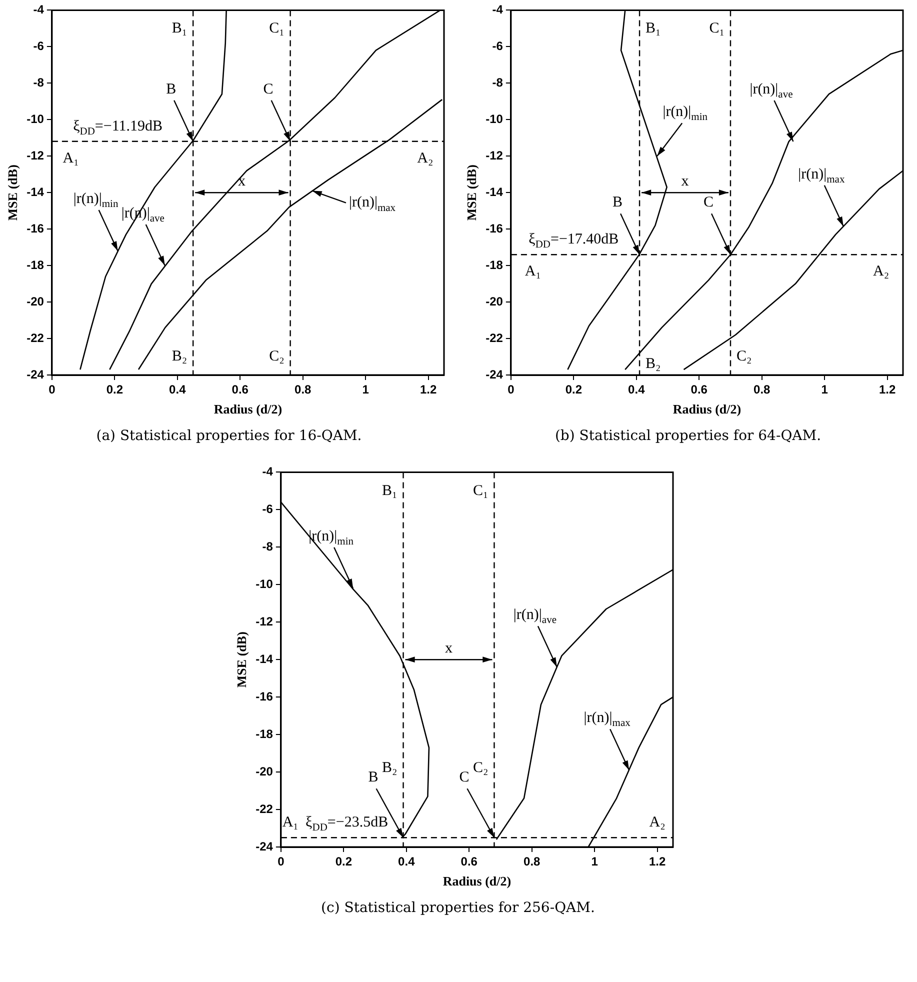  What do you see at coordinates (458, 908) in the screenshot?
I see `text: (c) Statistical properties for 256-QAM.` at bounding box center [458, 908].